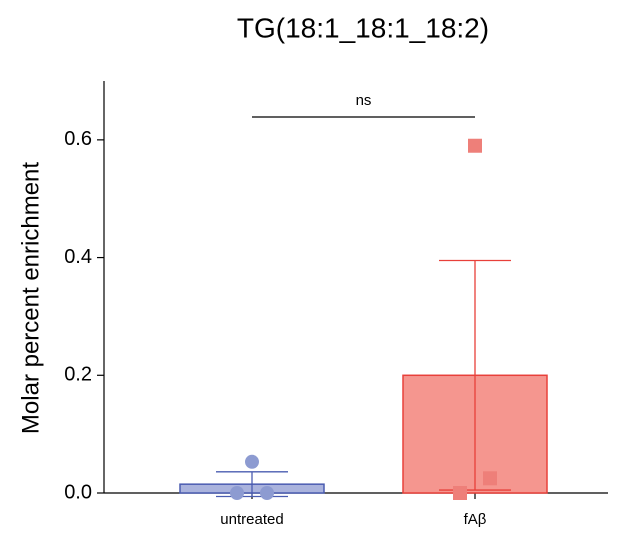 The image size is (622, 535). Describe the element at coordinates (364, 100) in the screenshot. I see `significance-label: ns` at that location.